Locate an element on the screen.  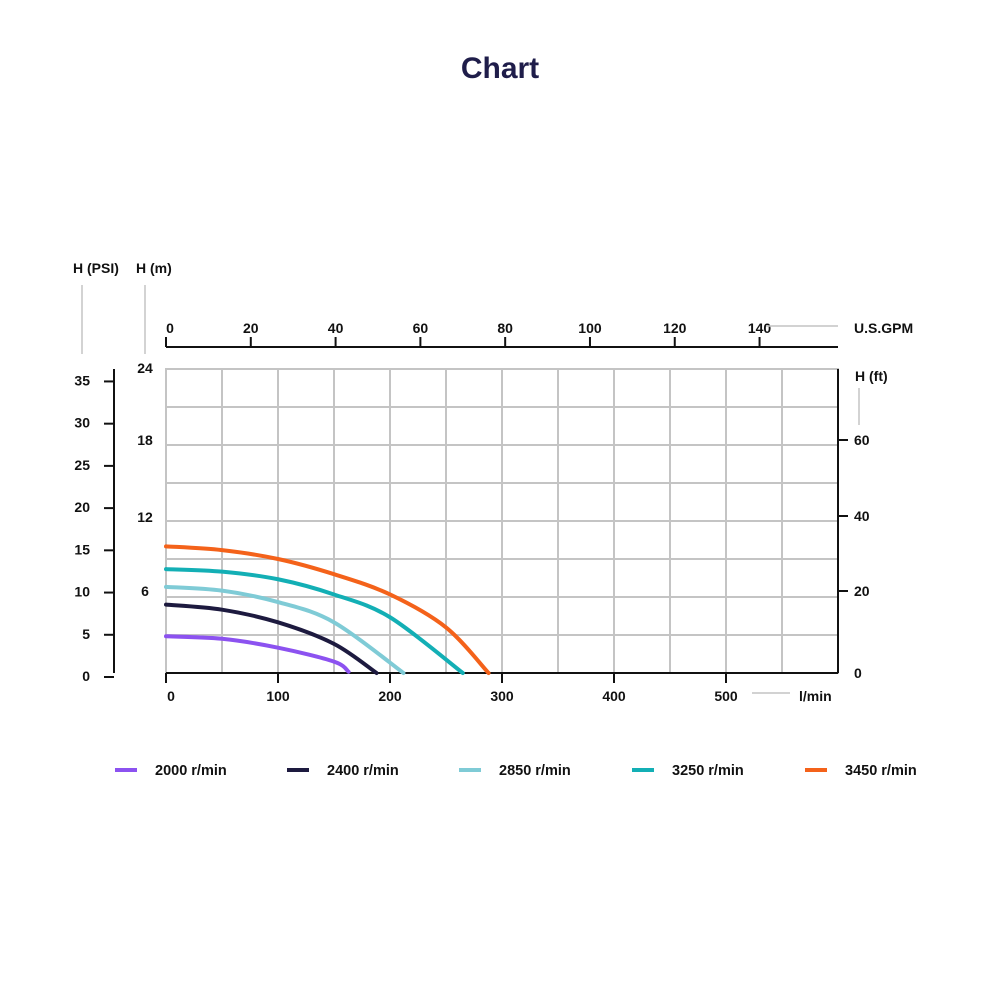
top-tick-label: 20 is located at coordinates (251, 328).